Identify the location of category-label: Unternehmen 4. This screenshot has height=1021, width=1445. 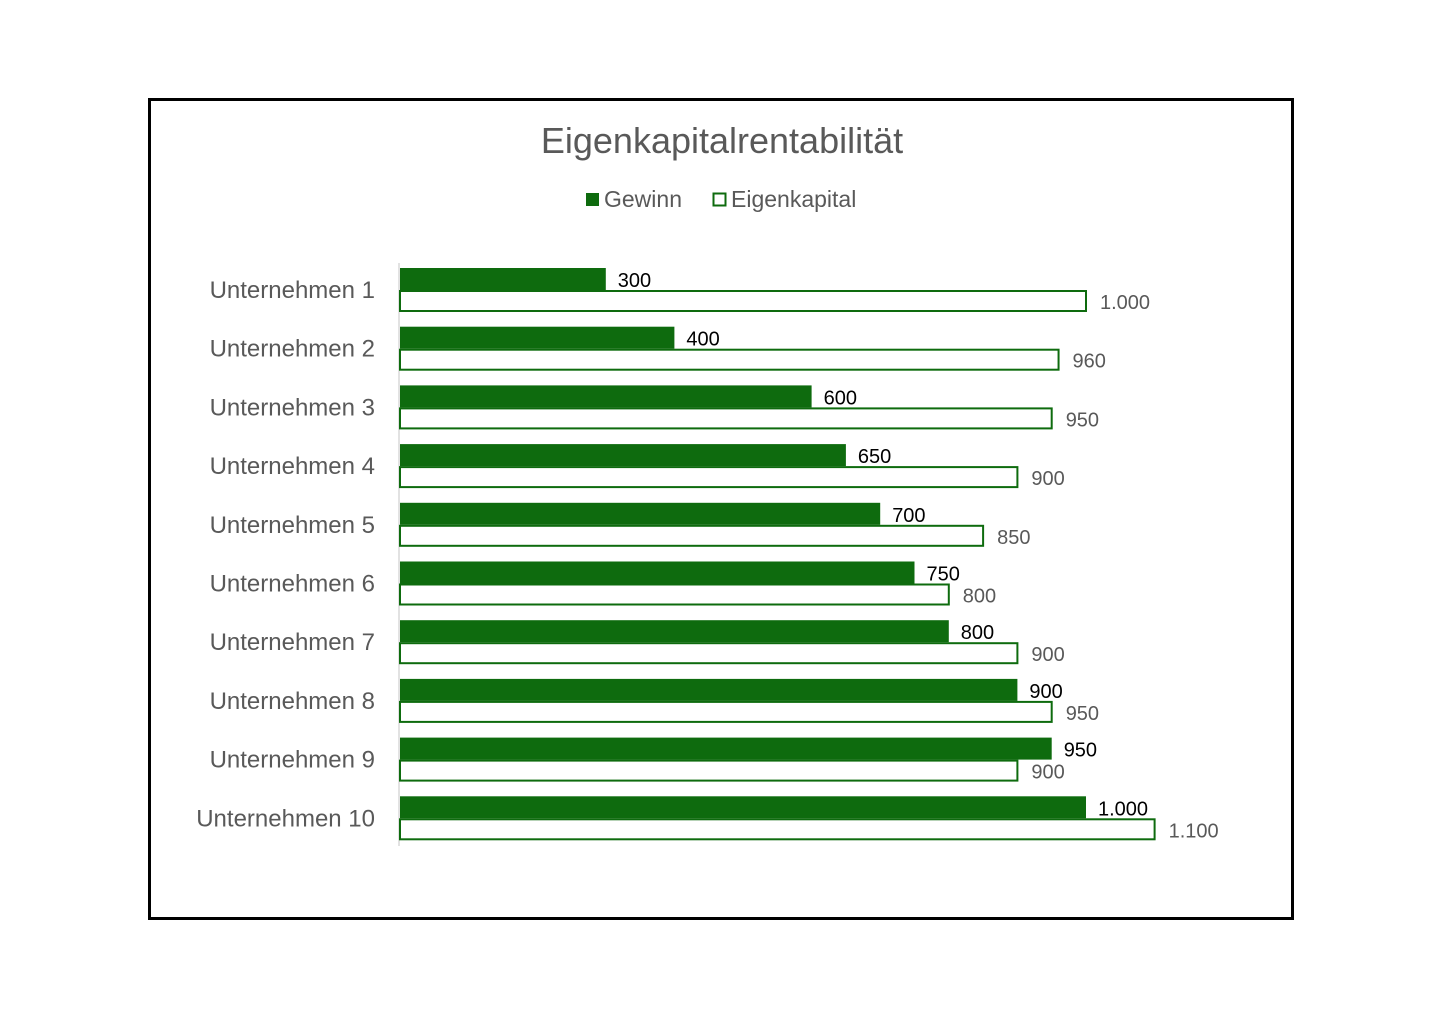
(292, 466).